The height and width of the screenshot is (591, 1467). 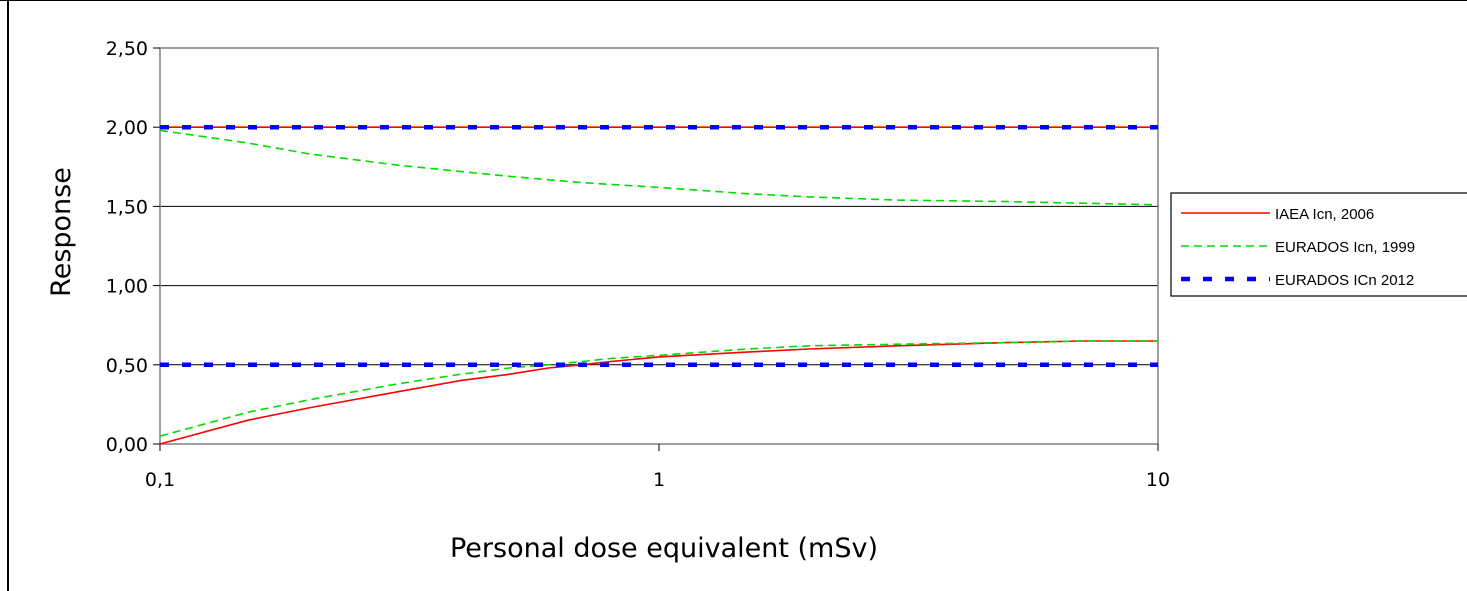 What do you see at coordinates (127, 287) in the screenshot?
I see `y-tick-label-2: 1,00` at bounding box center [127, 287].